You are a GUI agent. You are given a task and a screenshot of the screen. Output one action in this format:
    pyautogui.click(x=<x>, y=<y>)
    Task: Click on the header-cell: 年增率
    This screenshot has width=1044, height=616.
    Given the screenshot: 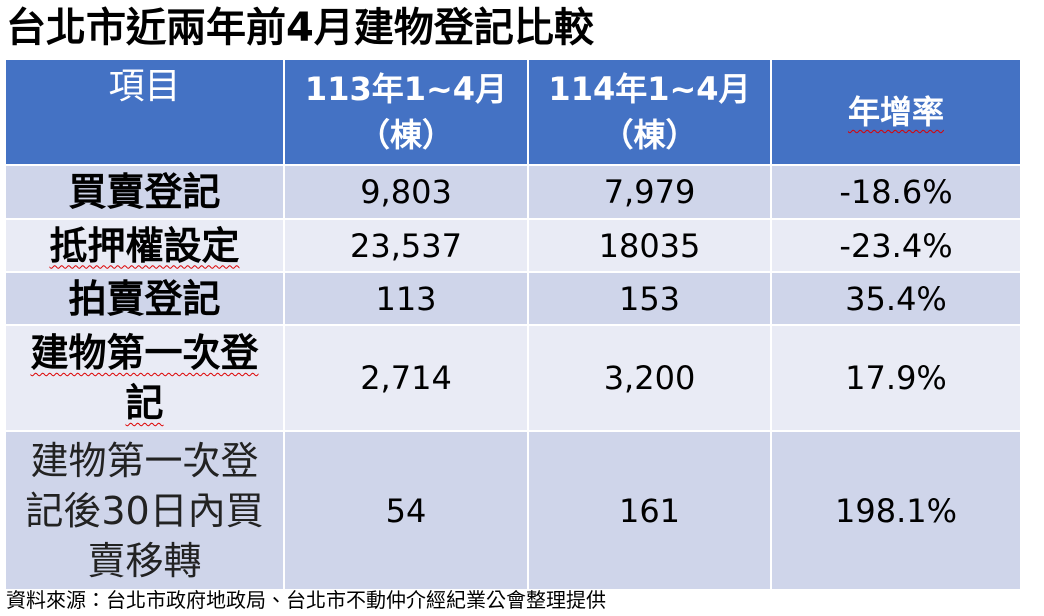 What is the action you would take?
    pyautogui.click(x=896, y=112)
    